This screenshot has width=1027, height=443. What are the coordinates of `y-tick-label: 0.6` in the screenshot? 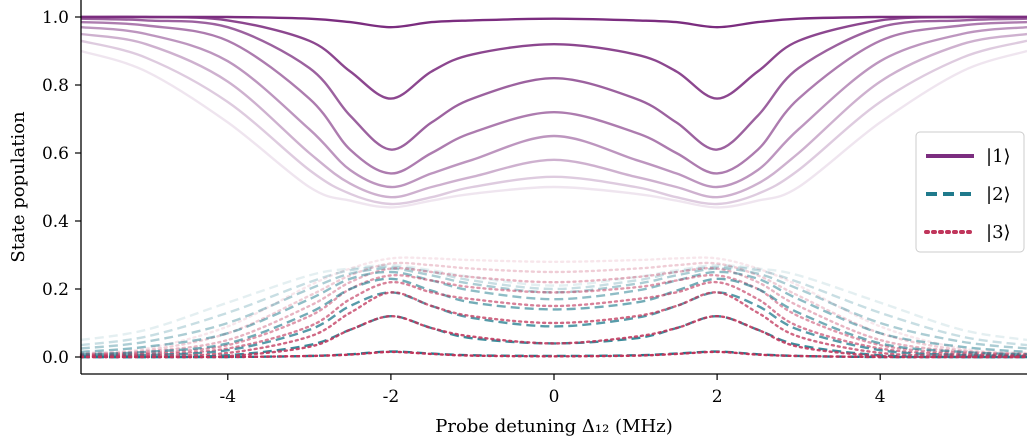 It's located at (55, 154).